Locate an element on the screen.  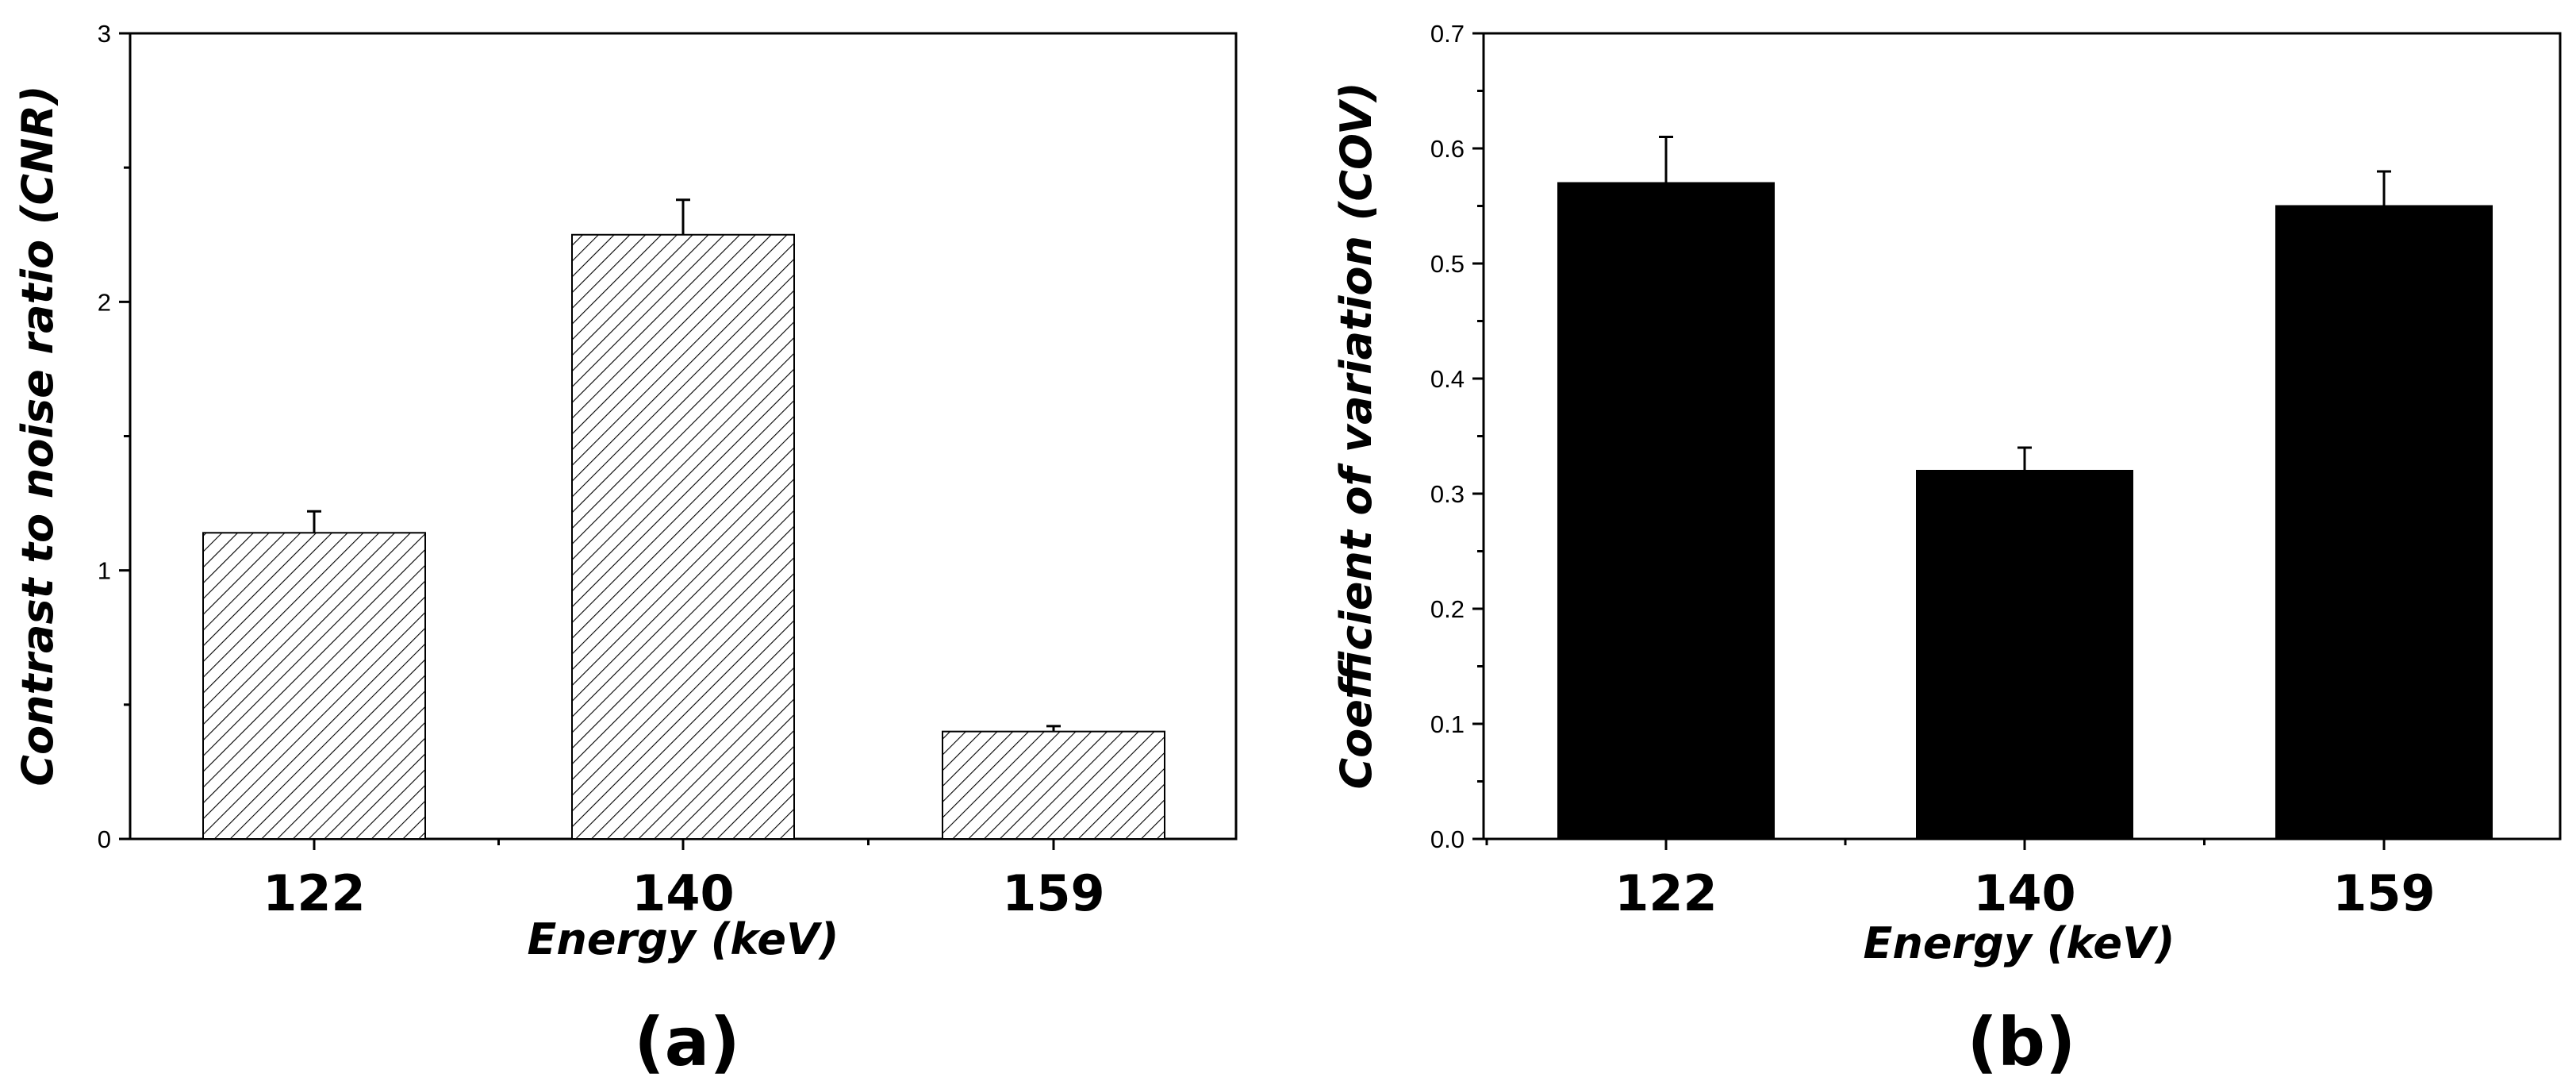
y-tick-label: 3 is located at coordinates (104, 34).